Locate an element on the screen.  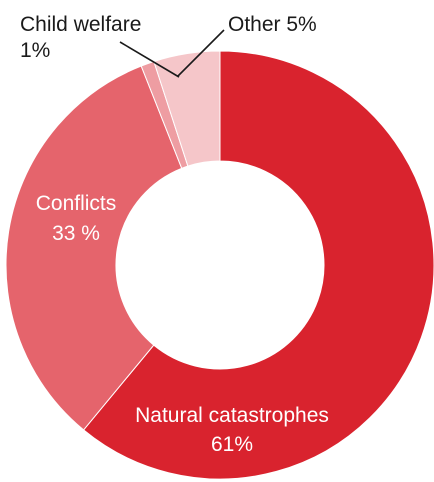
natural-catastrophes-value: 61% is located at coordinates (232, 444).